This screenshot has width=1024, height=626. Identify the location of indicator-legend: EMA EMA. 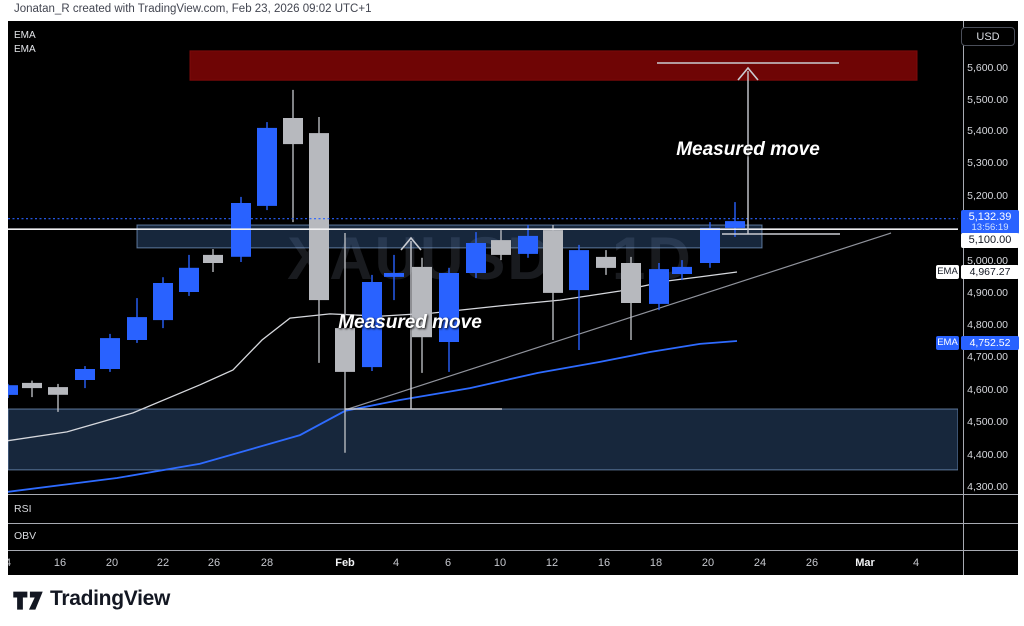
(25, 43).